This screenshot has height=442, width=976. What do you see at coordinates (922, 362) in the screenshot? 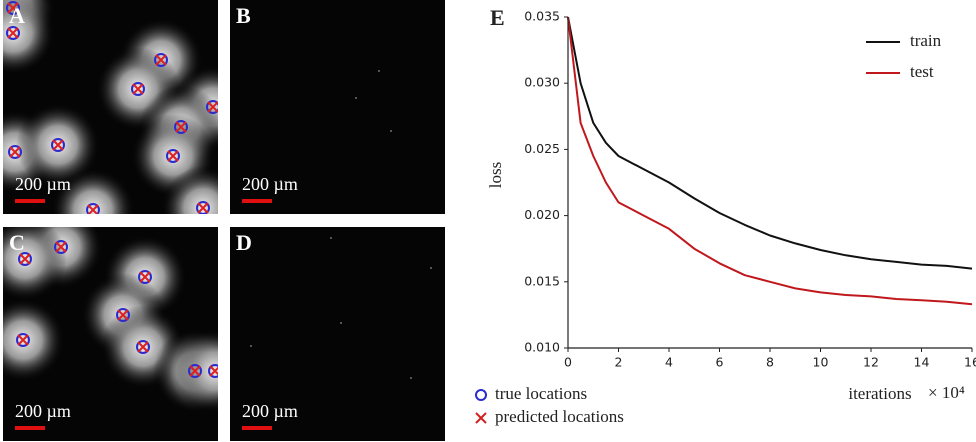
I see `x-tick-label: 14` at bounding box center [922, 362].